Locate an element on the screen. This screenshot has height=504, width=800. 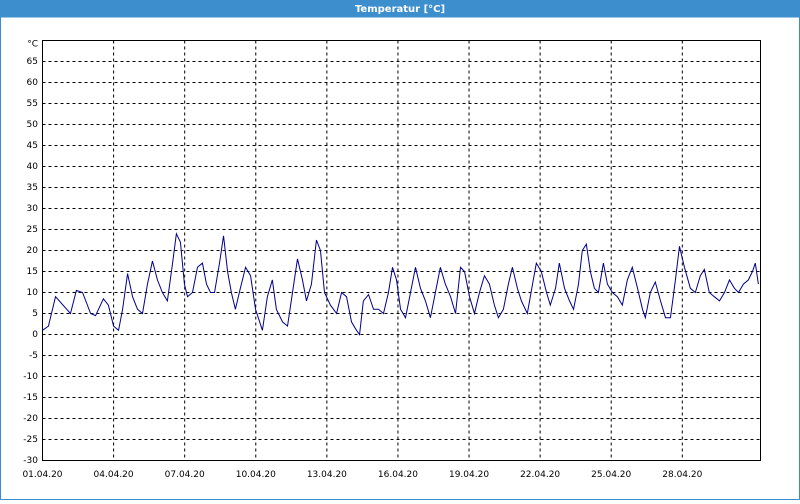
title-bar is located at coordinates (400, 8).